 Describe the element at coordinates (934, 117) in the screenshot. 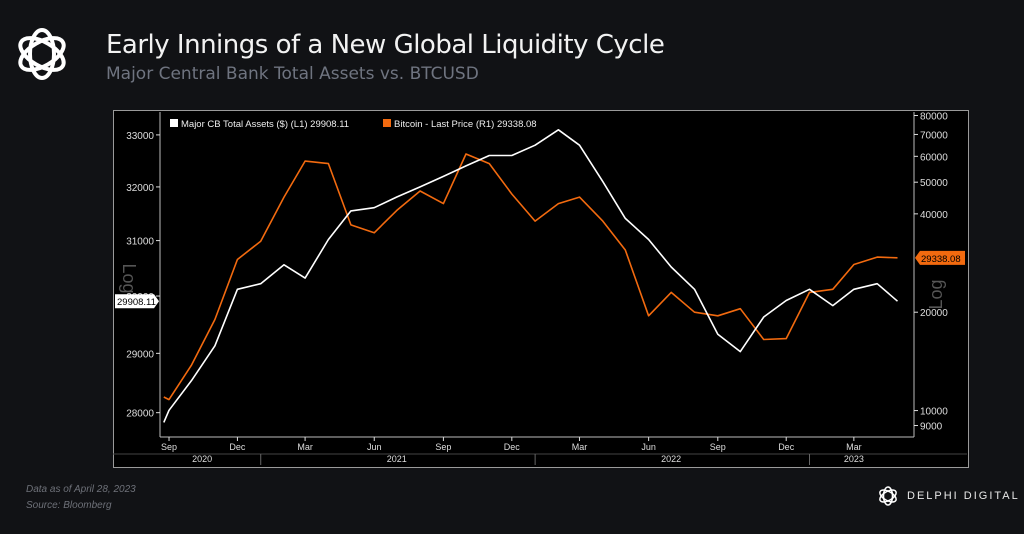

I see `right-tick-label: 80000` at that location.